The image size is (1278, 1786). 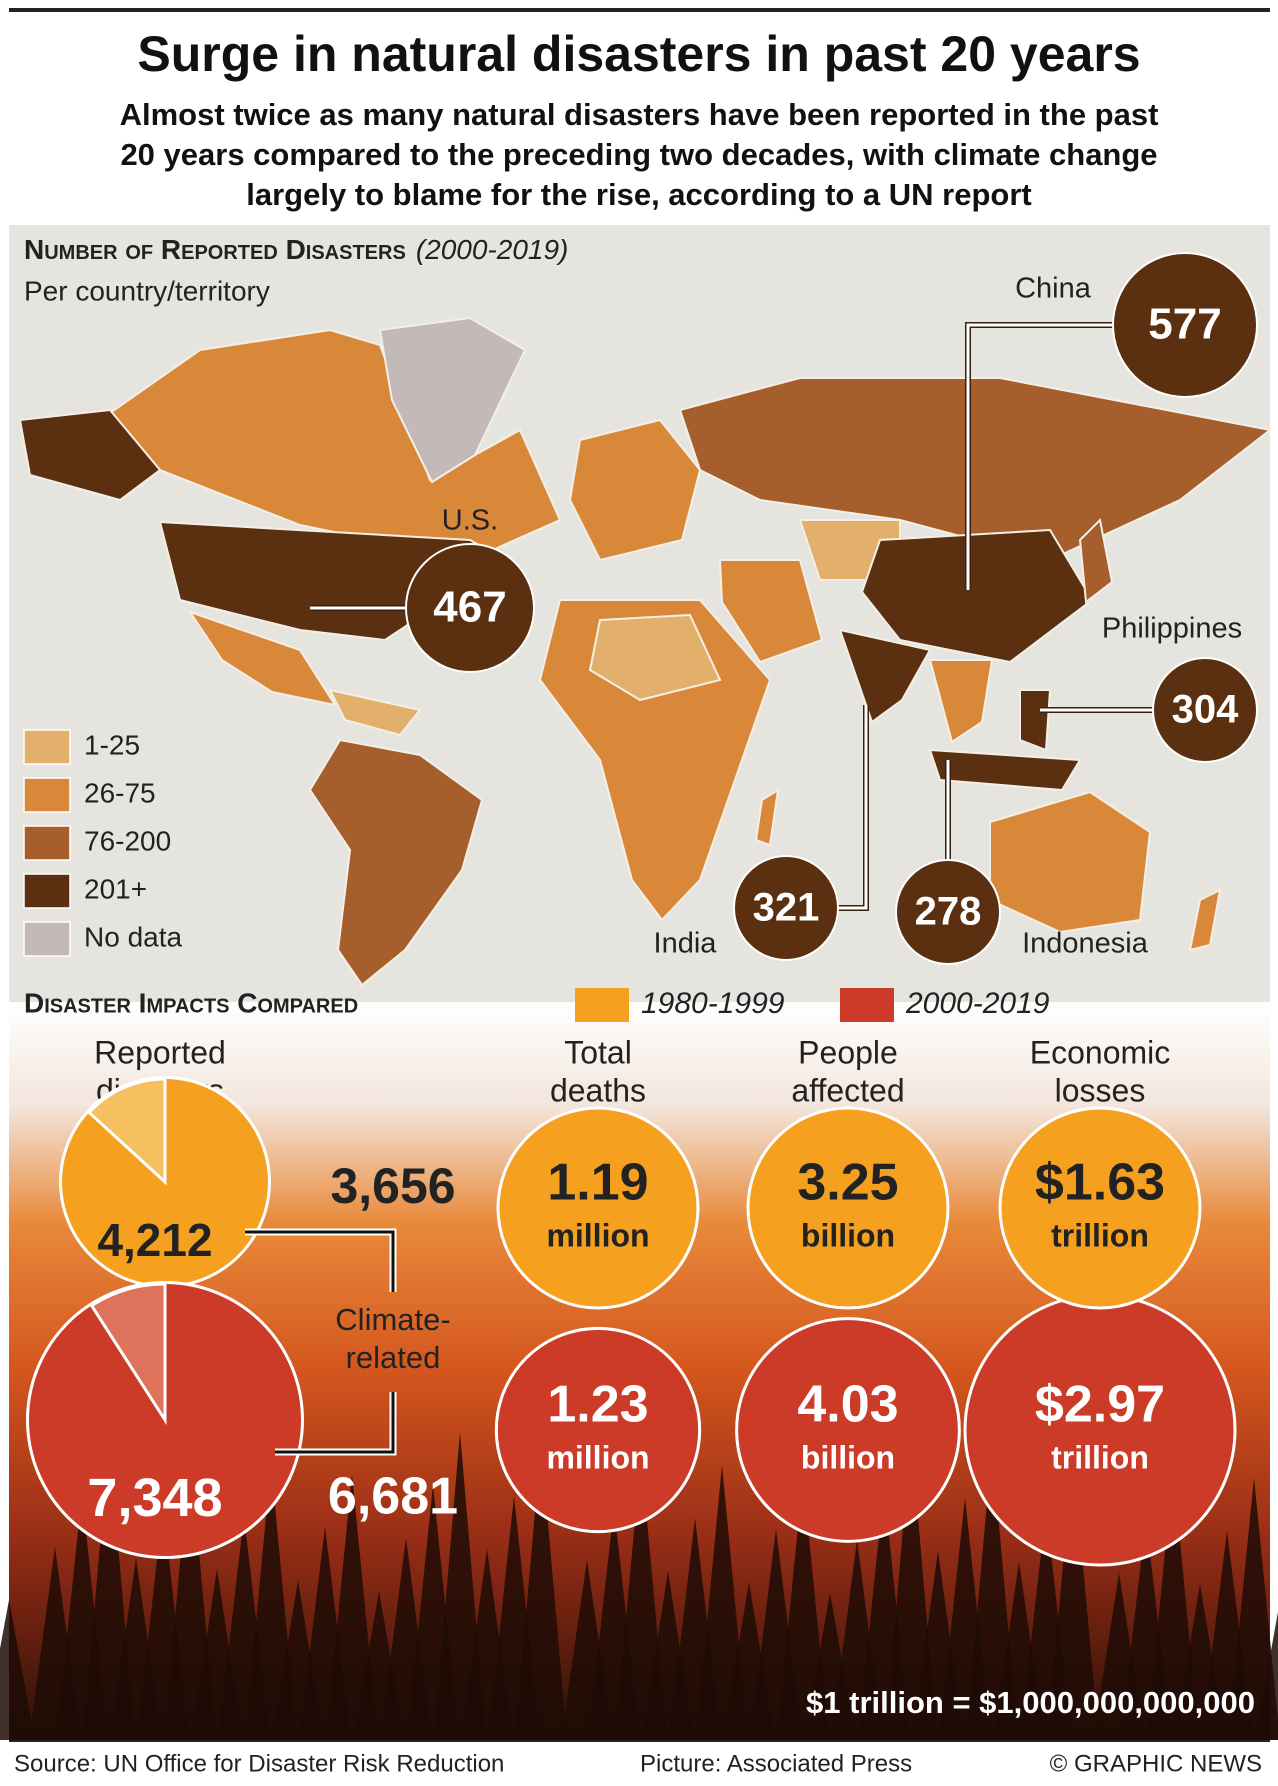 What do you see at coordinates (847, 1090) in the screenshot?
I see `column-label: affected` at bounding box center [847, 1090].